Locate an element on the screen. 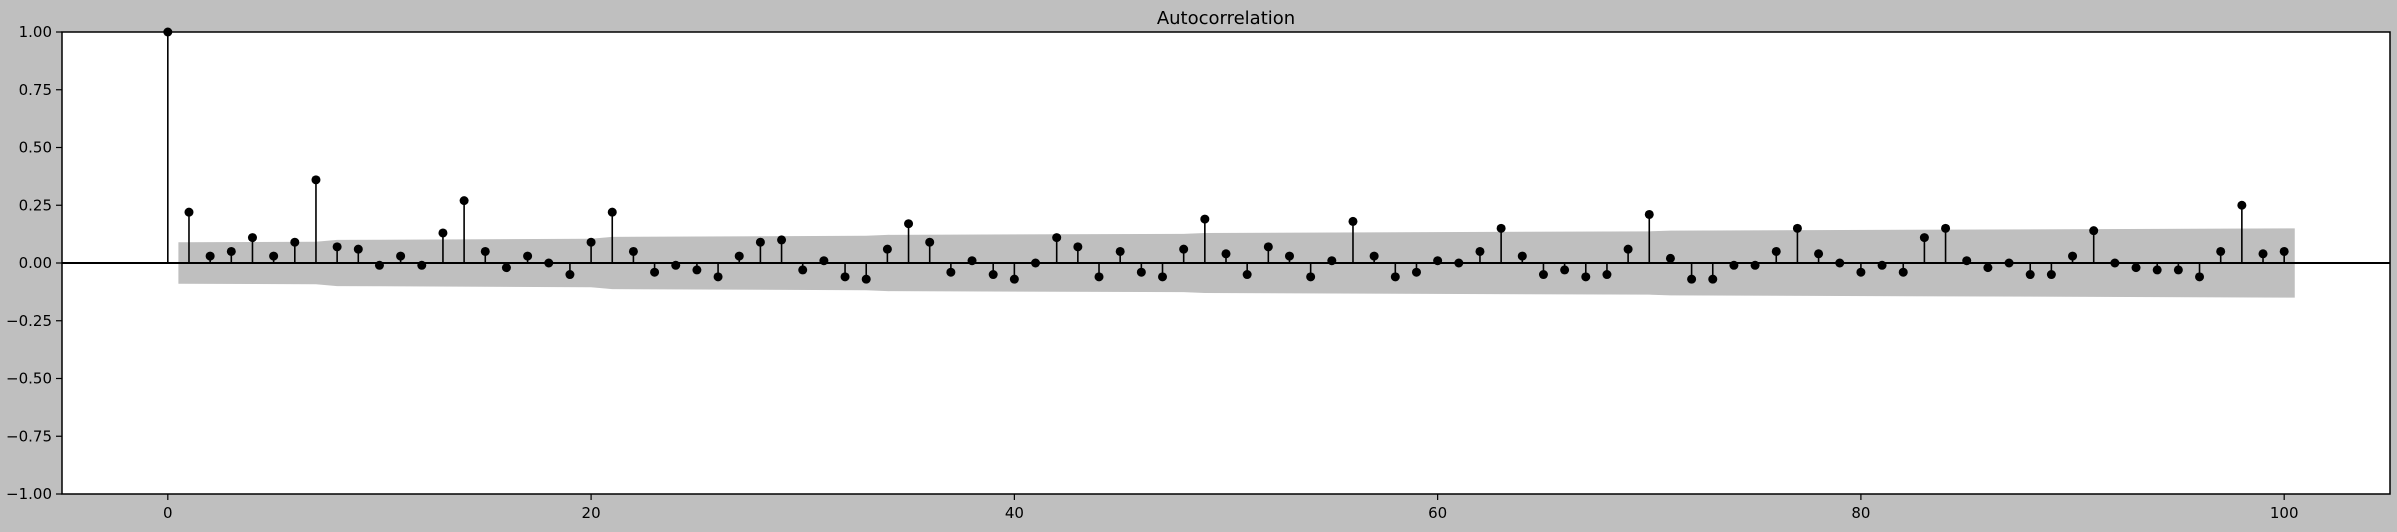  y-axis-ticks: 1.00 0.75 0.50 0.25 0.00 −0.25 −0.50 −0.75 −1.00 is located at coordinates (34, 263).